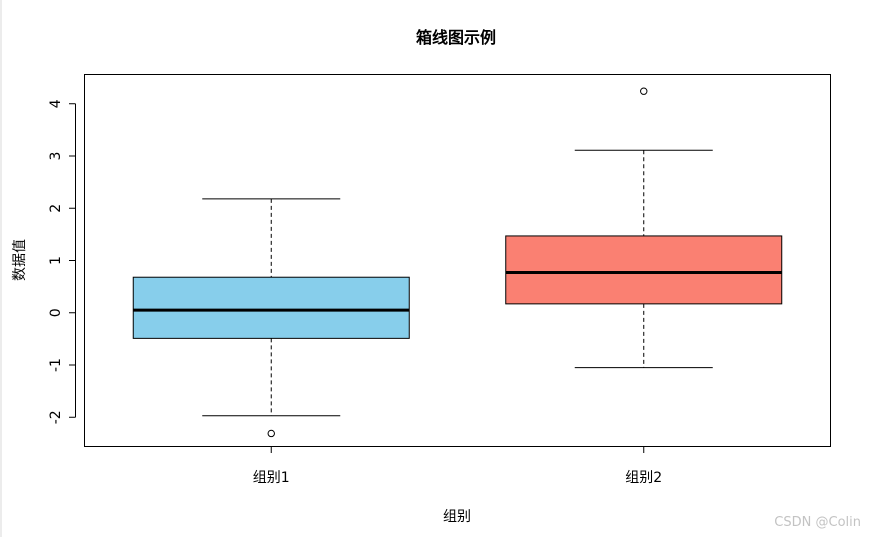 Image resolution: width=870 pixels, height=537 pixels. Describe the element at coordinates (643, 478) in the screenshot. I see `x-tick-label: 组别2` at that location.